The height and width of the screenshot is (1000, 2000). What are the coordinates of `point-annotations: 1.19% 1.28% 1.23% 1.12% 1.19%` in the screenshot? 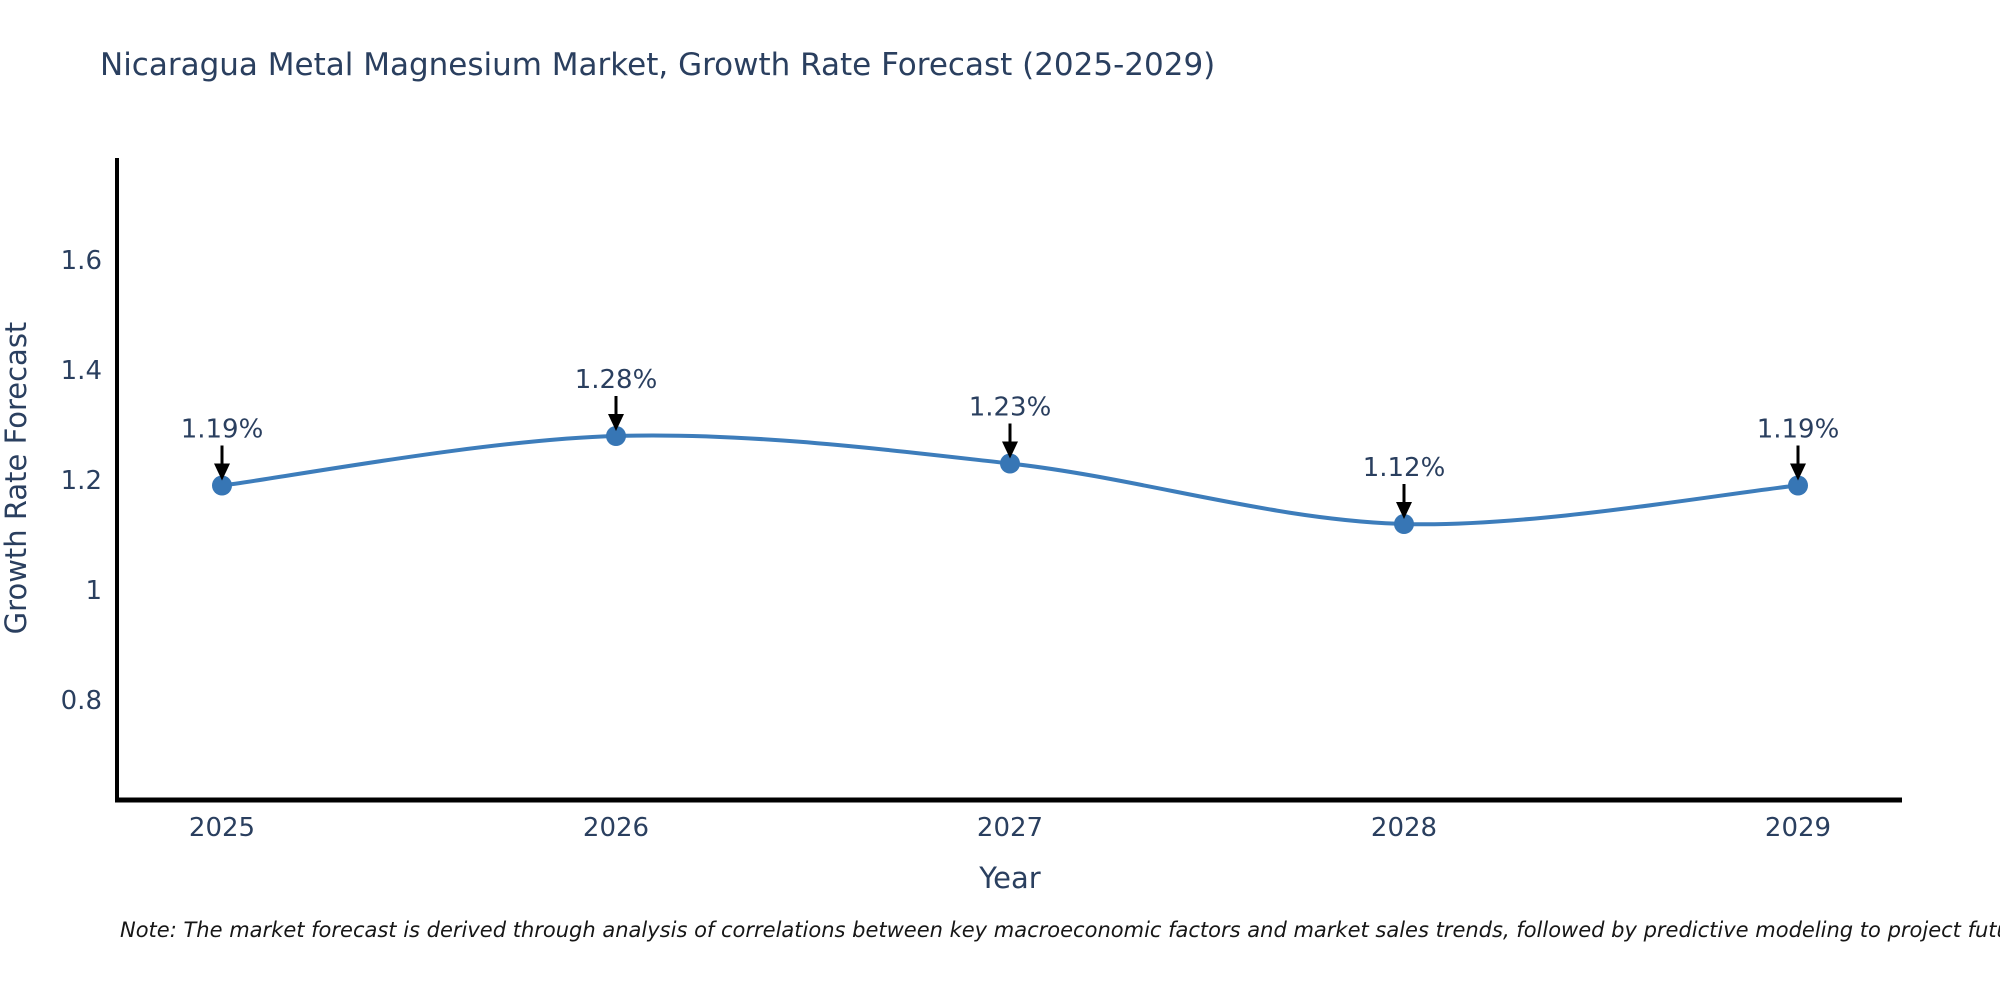 It's located at (1010, 442).